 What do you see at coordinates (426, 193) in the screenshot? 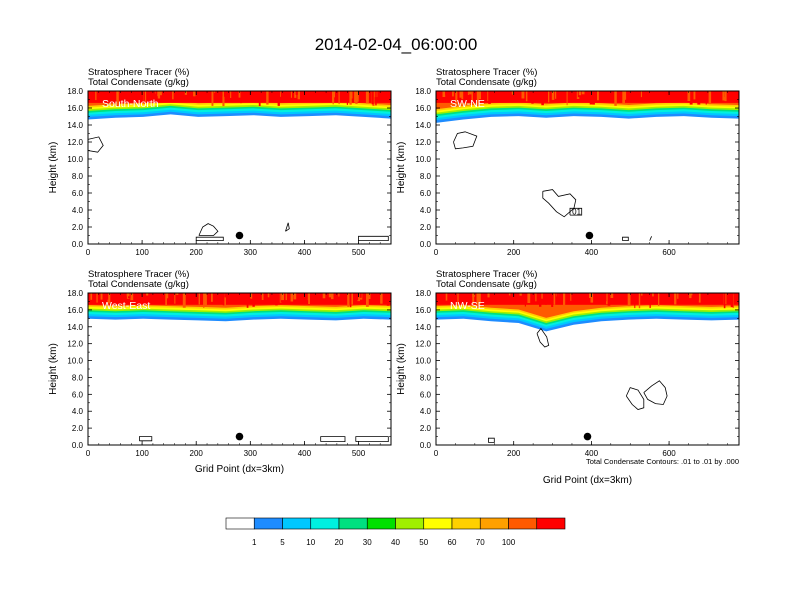
I see `y-tick-label: 6.0` at bounding box center [426, 193].